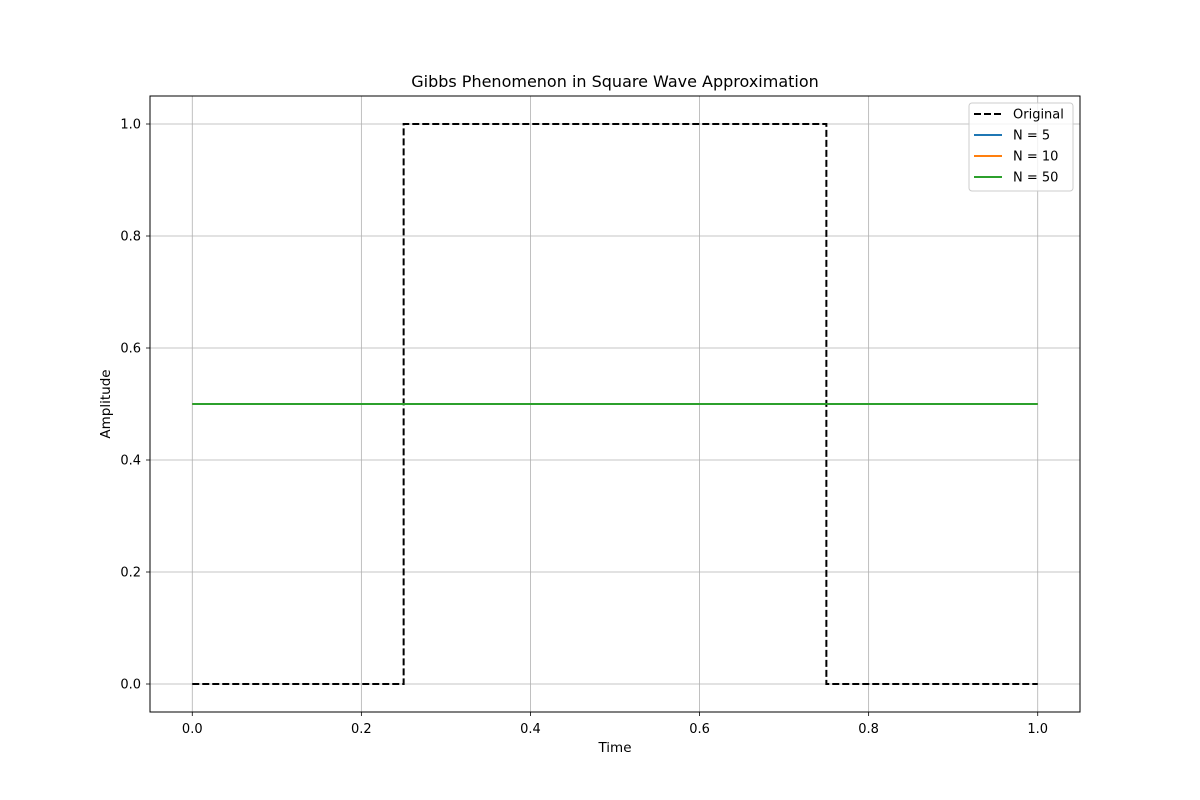 The width and height of the screenshot is (1200, 800). What do you see at coordinates (530, 729) in the screenshot?
I see `x-tick-label: 0.4` at bounding box center [530, 729].